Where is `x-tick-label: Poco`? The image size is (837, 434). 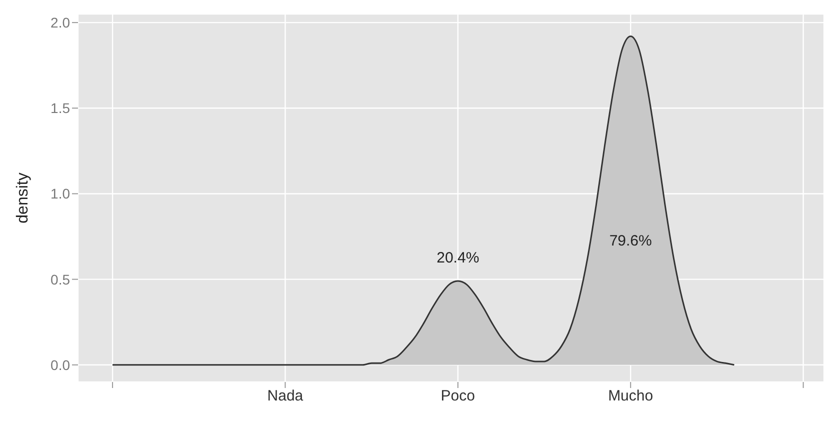 x-tick-label: Poco is located at coordinates (458, 396).